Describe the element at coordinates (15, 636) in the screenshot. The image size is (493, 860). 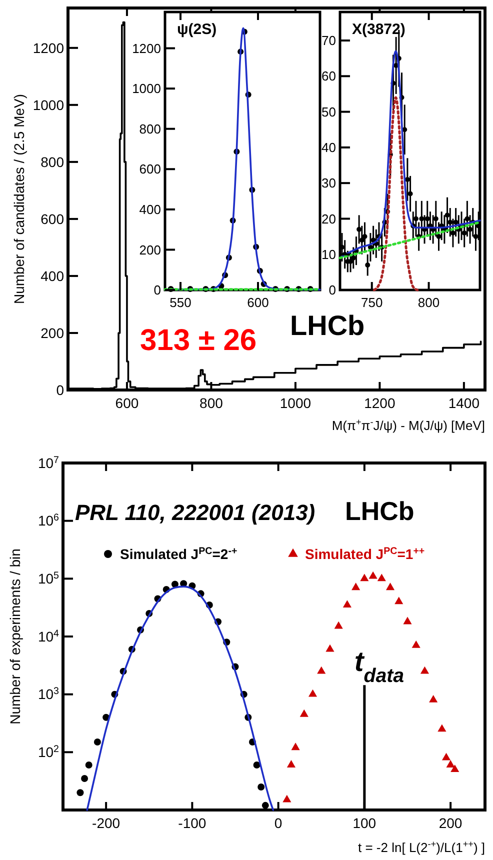
I see `y-axis-title: Number of experiments / bin` at that location.